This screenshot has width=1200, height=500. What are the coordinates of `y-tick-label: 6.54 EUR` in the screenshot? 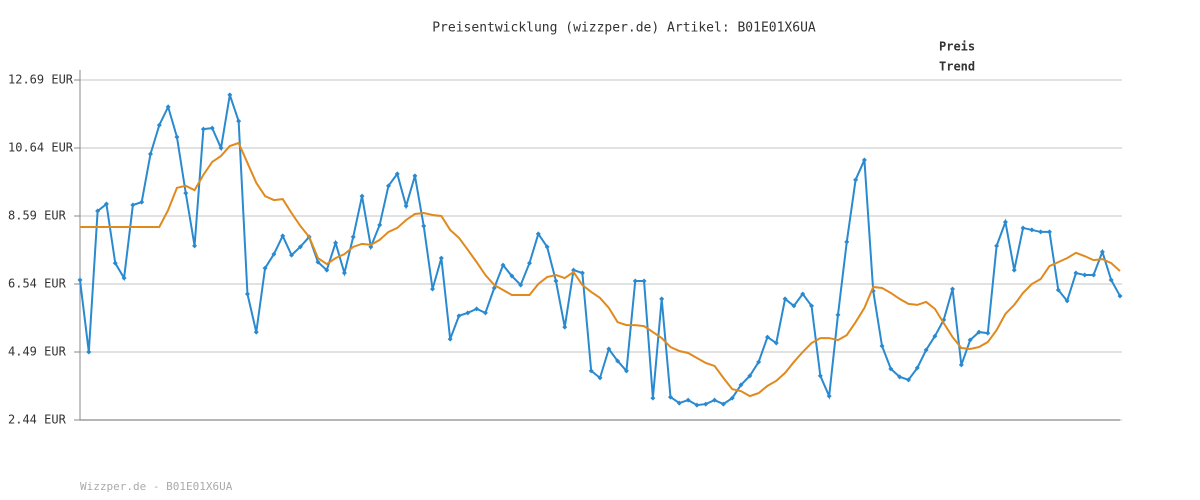 It's located at (37, 284).